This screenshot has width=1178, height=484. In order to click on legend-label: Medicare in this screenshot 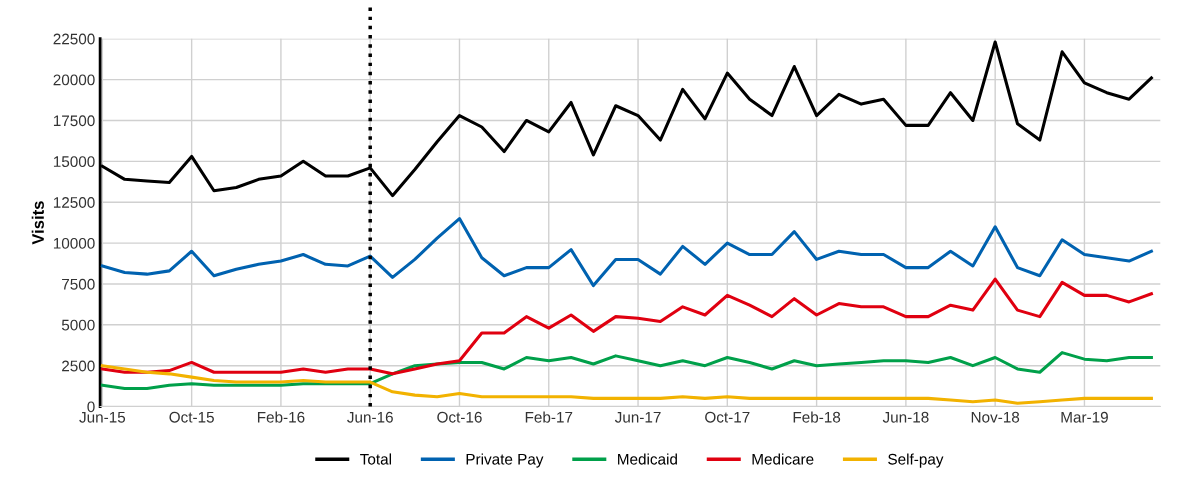, I will do `click(783, 459)`.